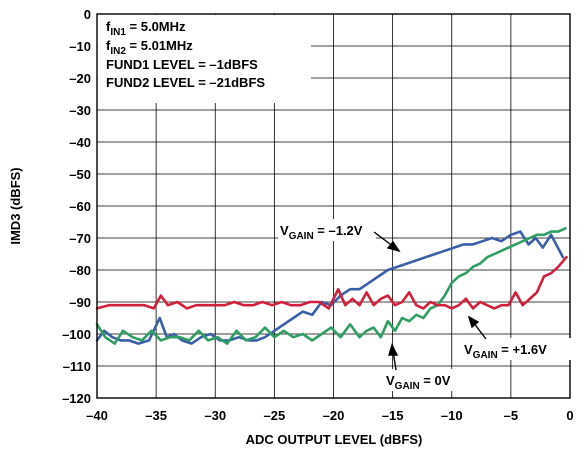 The height and width of the screenshot is (450, 579). Describe the element at coordinates (80, 142) in the screenshot. I see `y-tick-label: –40` at that location.